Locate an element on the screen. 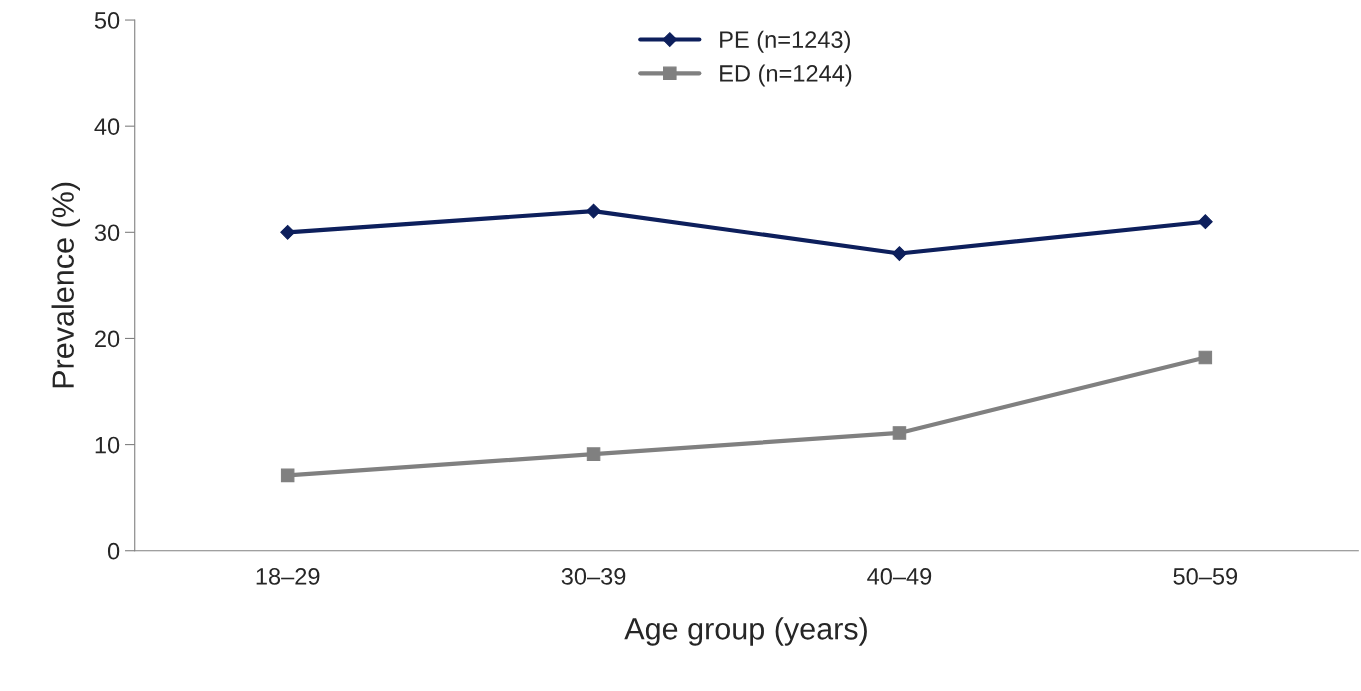 The width and height of the screenshot is (1361, 691). x-tick-label: 40–49 is located at coordinates (899, 576).